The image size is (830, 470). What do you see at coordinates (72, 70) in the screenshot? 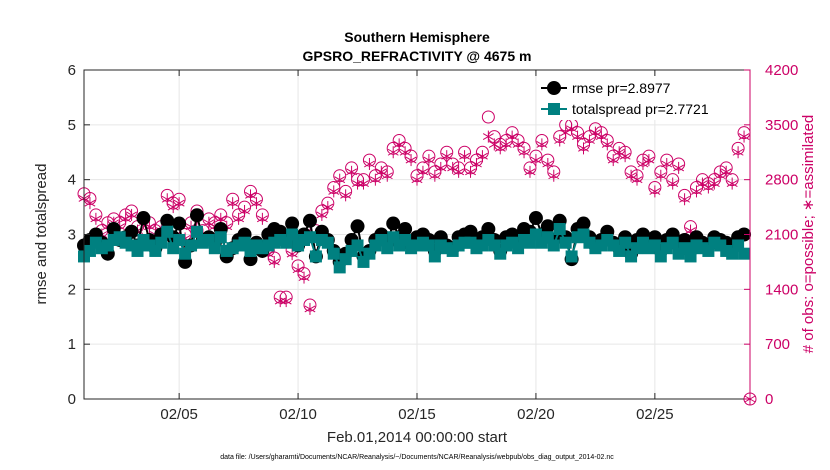
I see `y-left-tick-label: 6` at bounding box center [72, 70].